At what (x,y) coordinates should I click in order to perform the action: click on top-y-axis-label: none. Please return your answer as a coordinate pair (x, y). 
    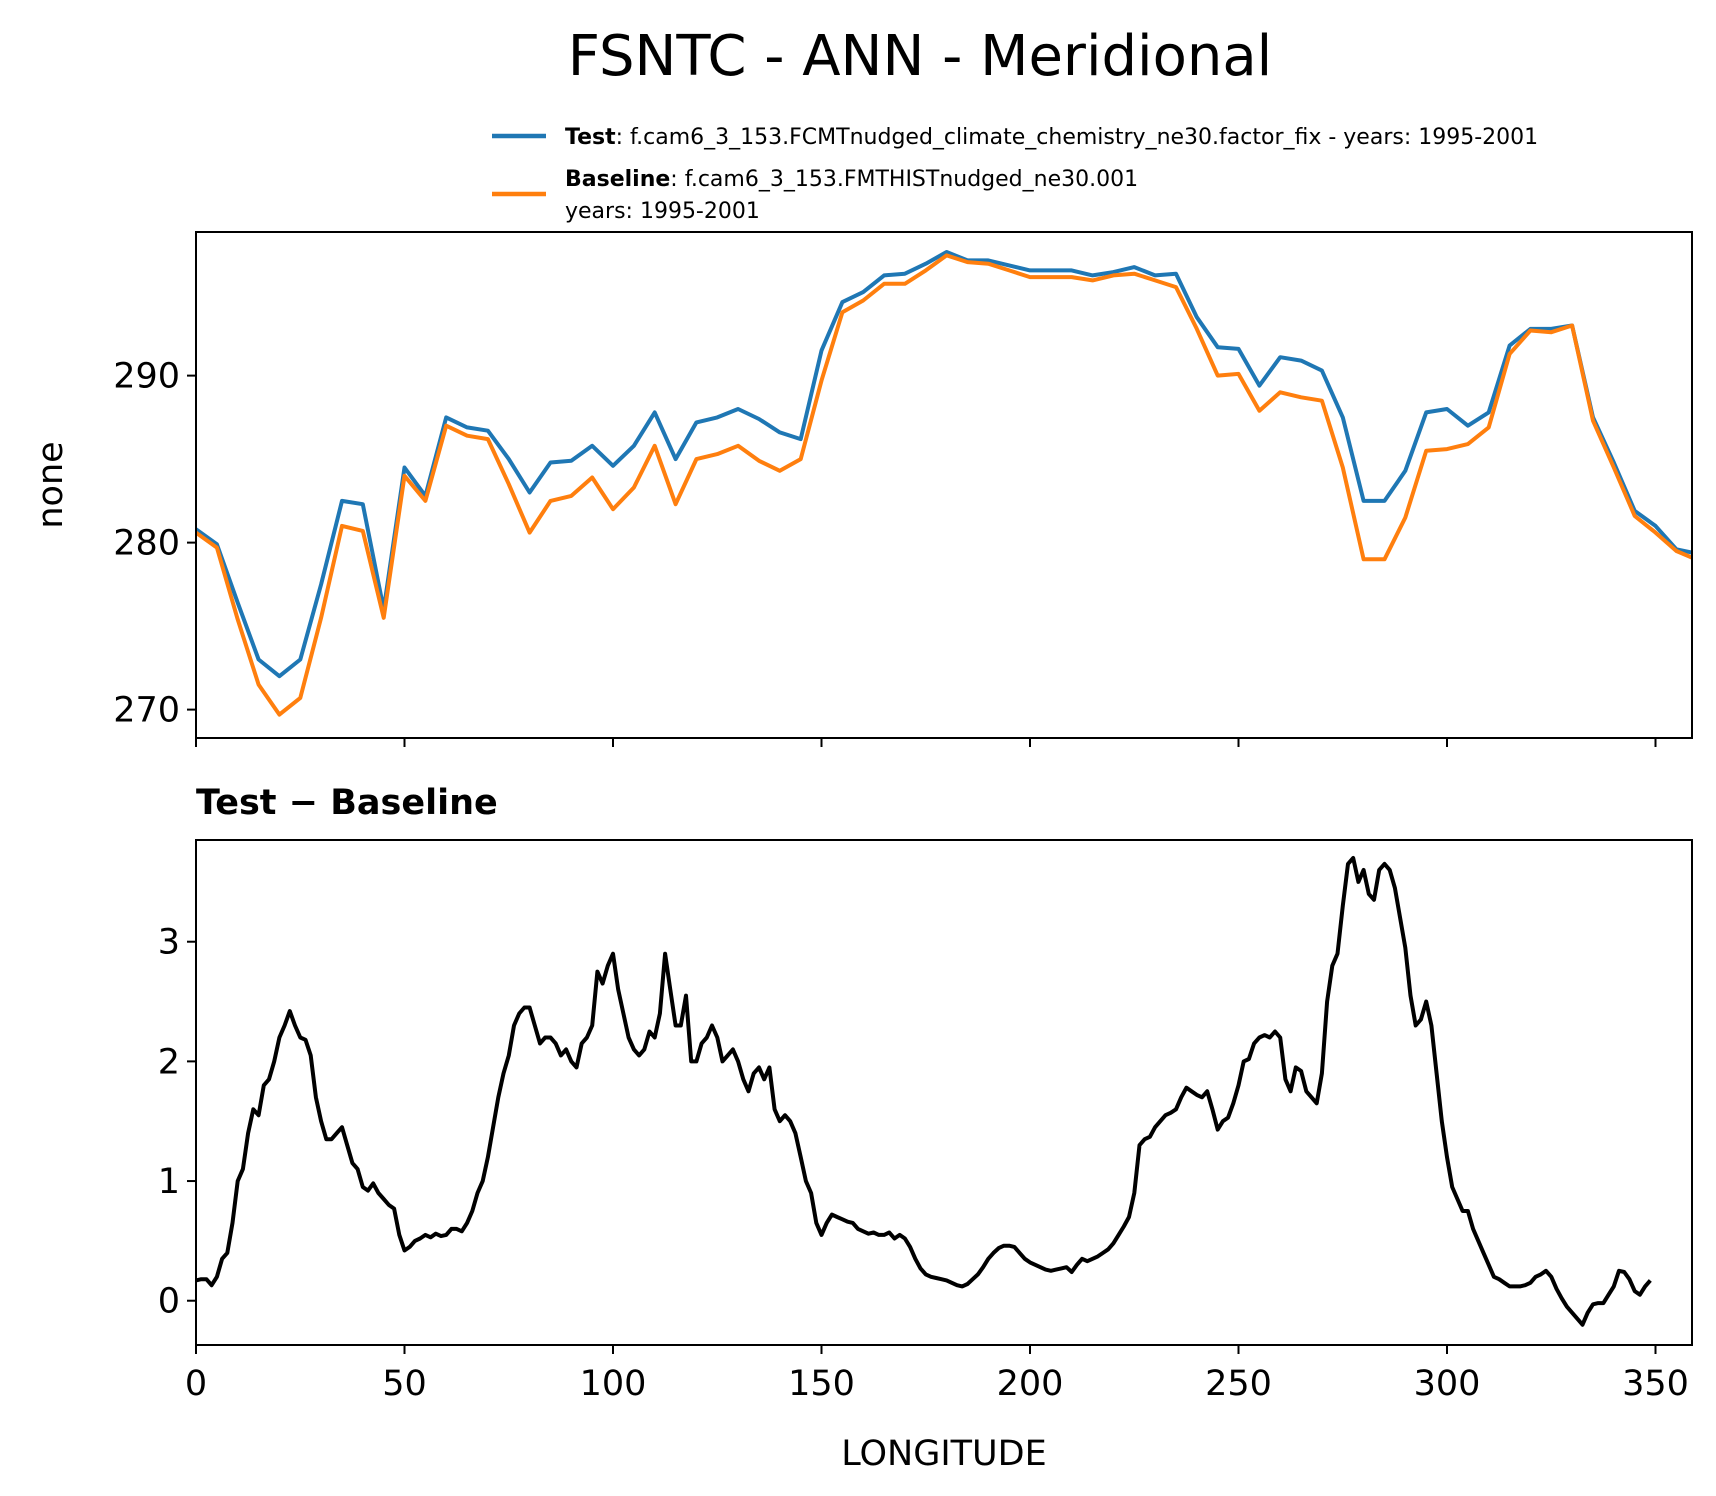
    Looking at the image, I should click on (51, 484).